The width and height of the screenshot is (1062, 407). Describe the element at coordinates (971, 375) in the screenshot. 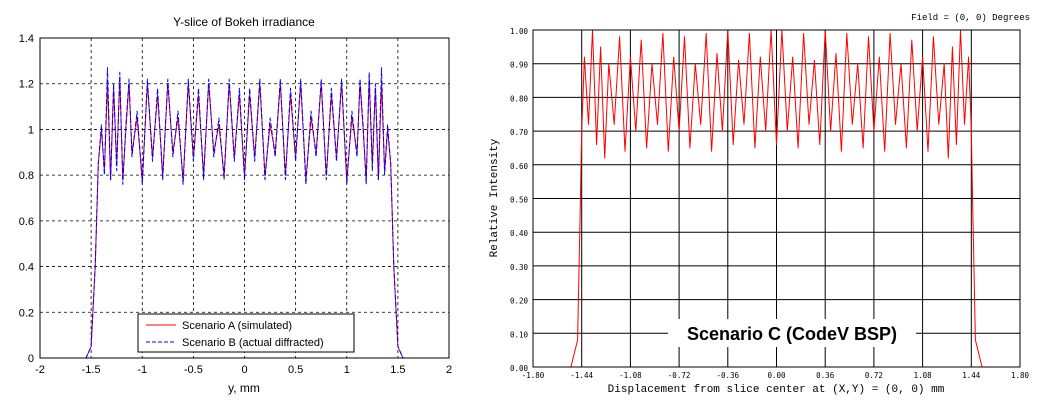

I see `x-tick-label: 1.44` at that location.